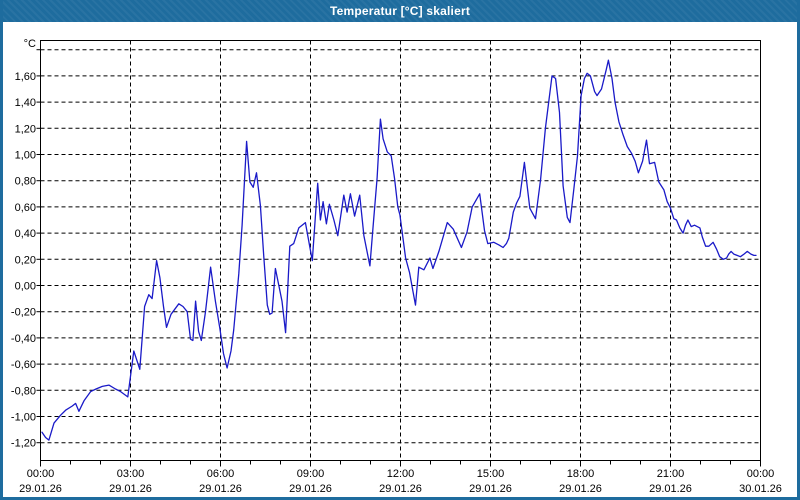 The height and width of the screenshot is (500, 800). I want to click on x-tick-time-label: 03:00, so click(131, 474).